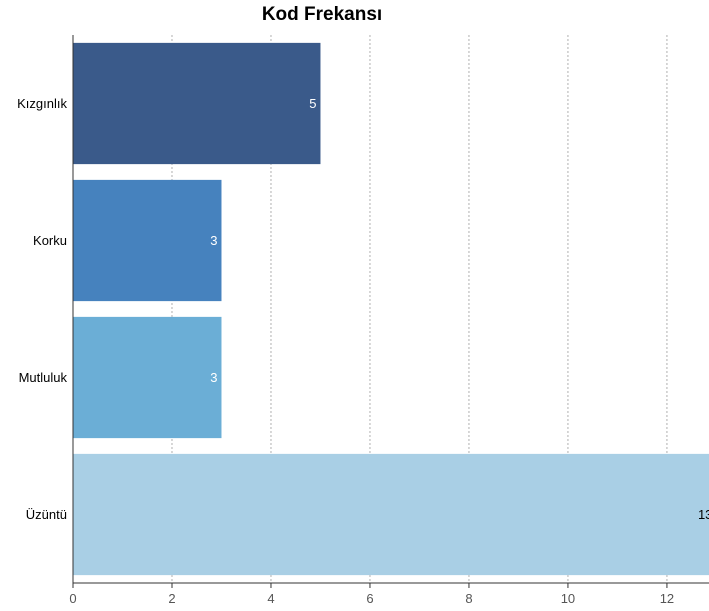 Image resolution: width=709 pixels, height=611 pixels. Describe the element at coordinates (43, 377) in the screenshot. I see `category-label-2: Mutluluk` at that location.